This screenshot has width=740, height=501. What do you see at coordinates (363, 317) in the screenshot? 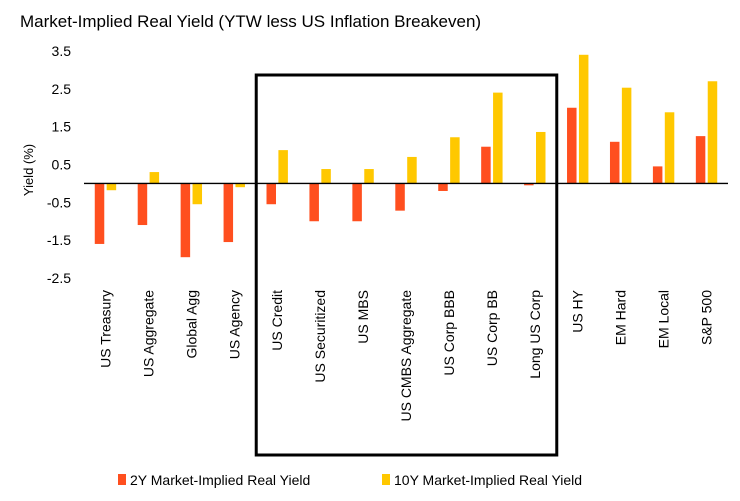
I see `category-label: US MBS` at bounding box center [363, 317].